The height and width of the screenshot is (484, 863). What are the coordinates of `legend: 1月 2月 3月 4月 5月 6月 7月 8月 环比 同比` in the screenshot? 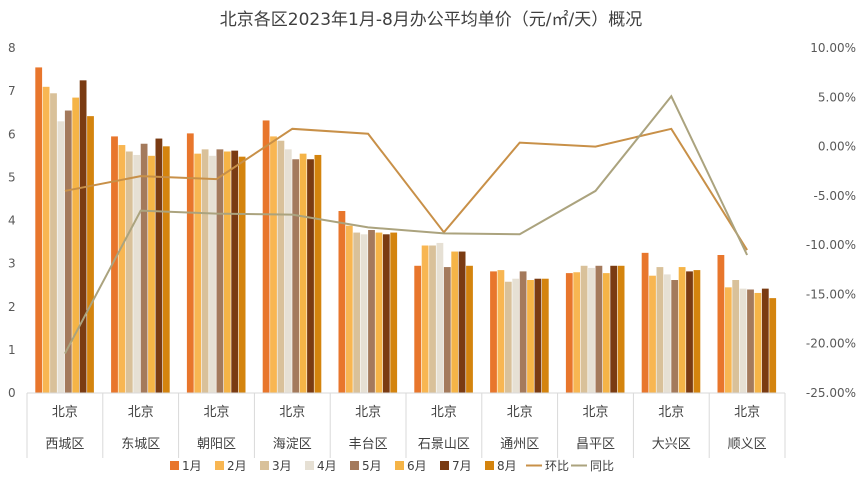 It's located at (392, 466).